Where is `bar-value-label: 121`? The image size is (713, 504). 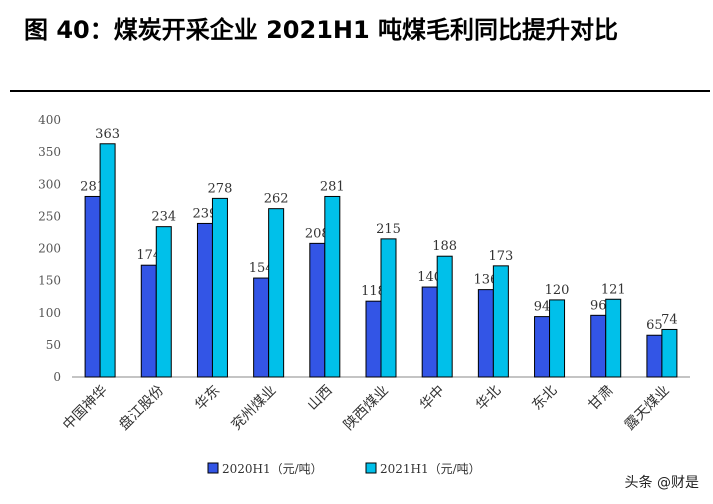 bar-value-label: 121 is located at coordinates (613, 289).